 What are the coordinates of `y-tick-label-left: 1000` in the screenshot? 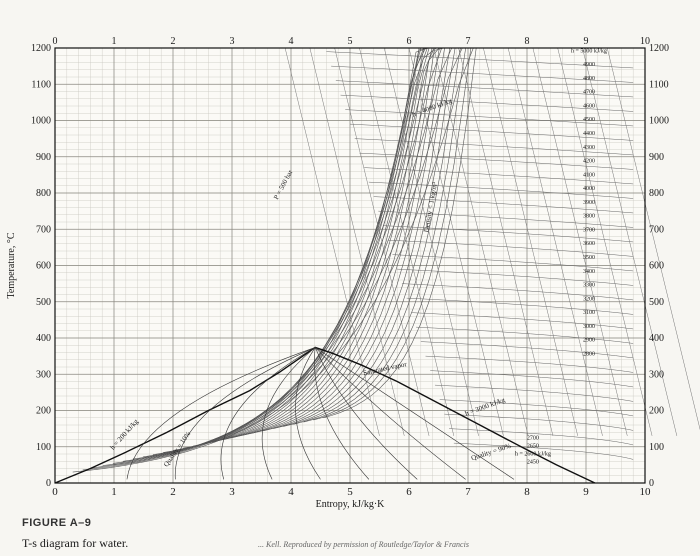 It's located at (41, 121).